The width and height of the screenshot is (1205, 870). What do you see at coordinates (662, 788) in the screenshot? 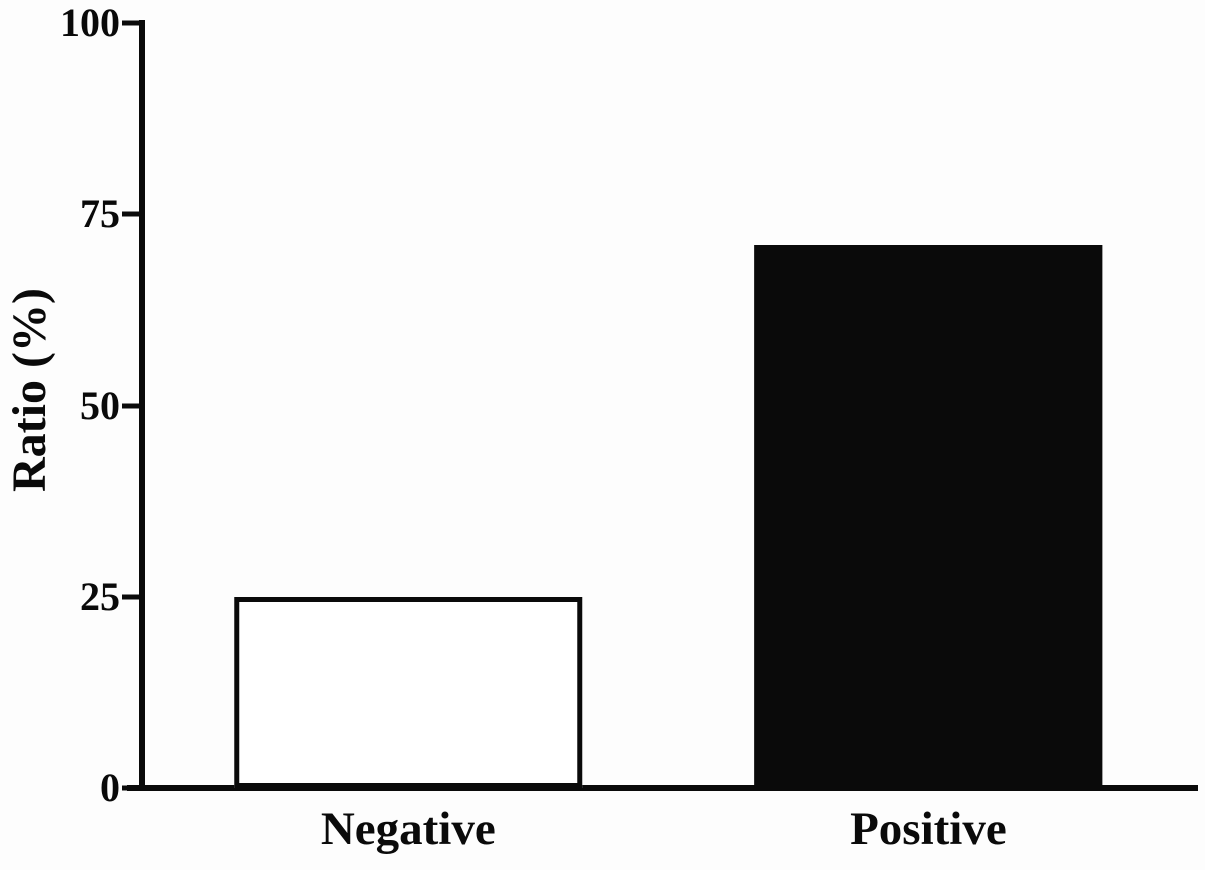
I see `x-axis-line` at bounding box center [662, 788].